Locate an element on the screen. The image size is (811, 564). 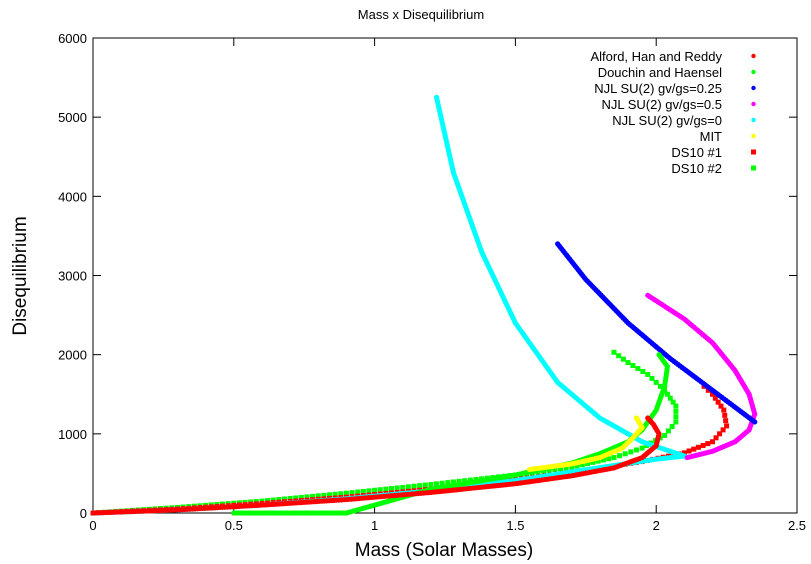
x-axis-title: Mass (Solar Masses) is located at coordinates (444, 550).